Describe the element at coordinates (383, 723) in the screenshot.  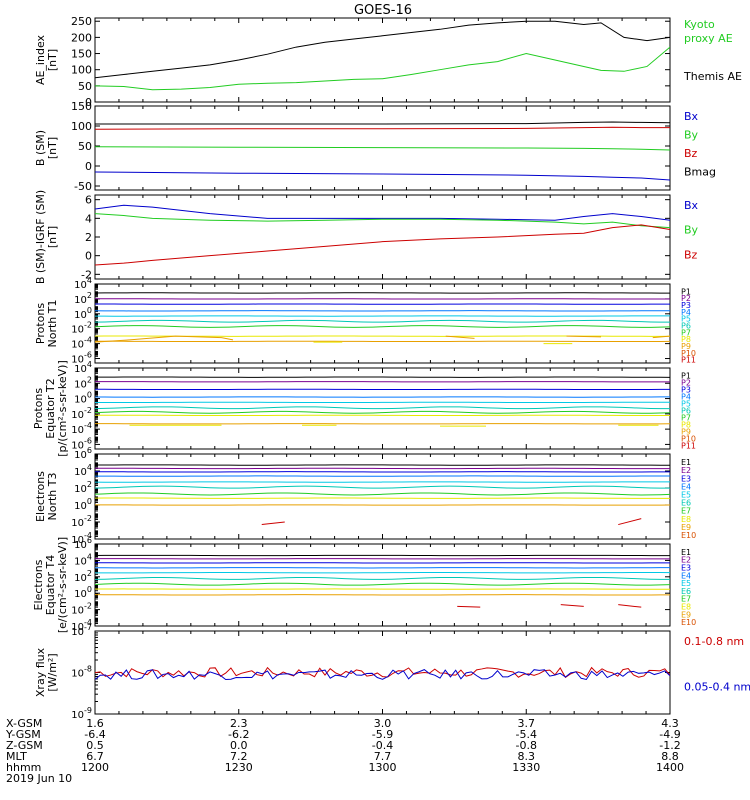
I see `x-axis-value: 3.0` at that location.